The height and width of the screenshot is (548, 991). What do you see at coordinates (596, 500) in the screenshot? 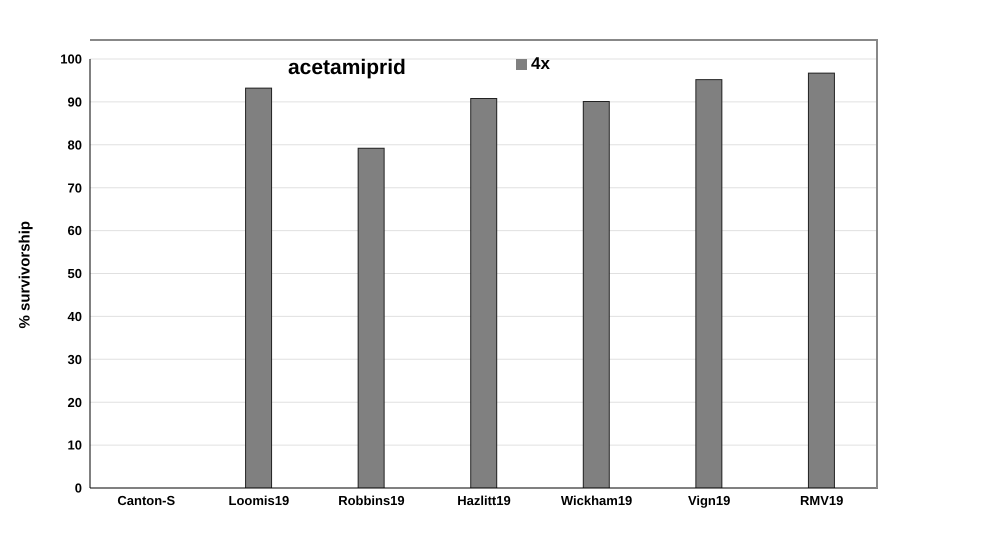
I see `x-tick-label: Wickham19` at bounding box center [596, 500].